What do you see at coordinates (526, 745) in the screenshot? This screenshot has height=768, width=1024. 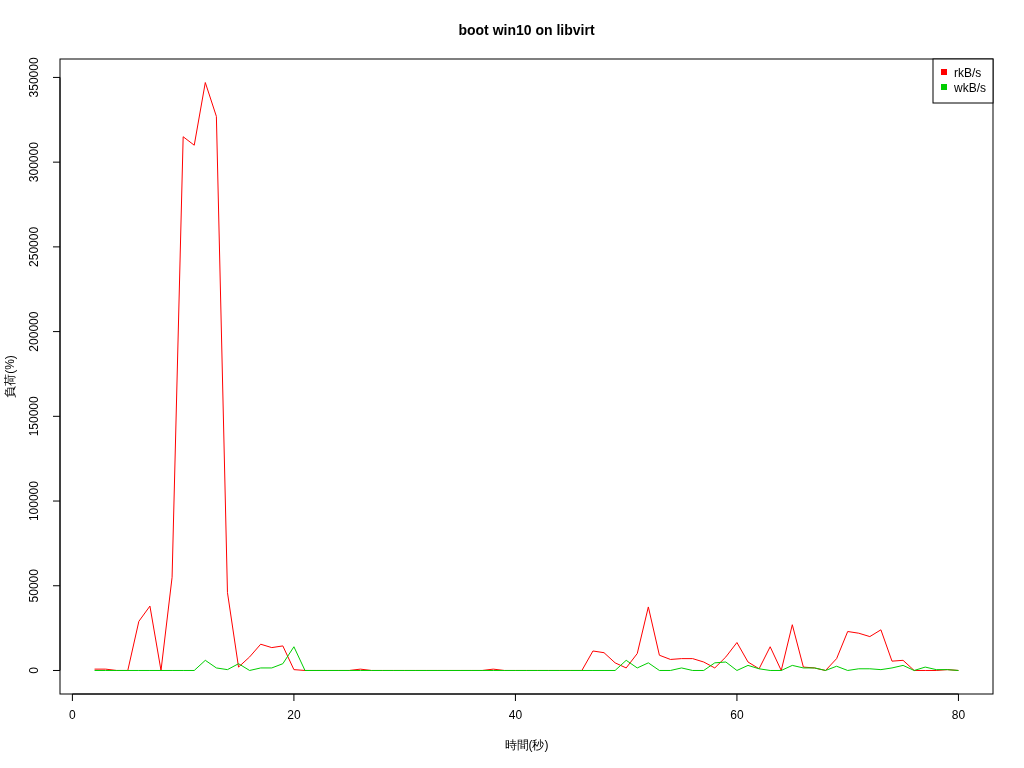 I see `x-axis-title: 時間(秒)` at bounding box center [526, 745].